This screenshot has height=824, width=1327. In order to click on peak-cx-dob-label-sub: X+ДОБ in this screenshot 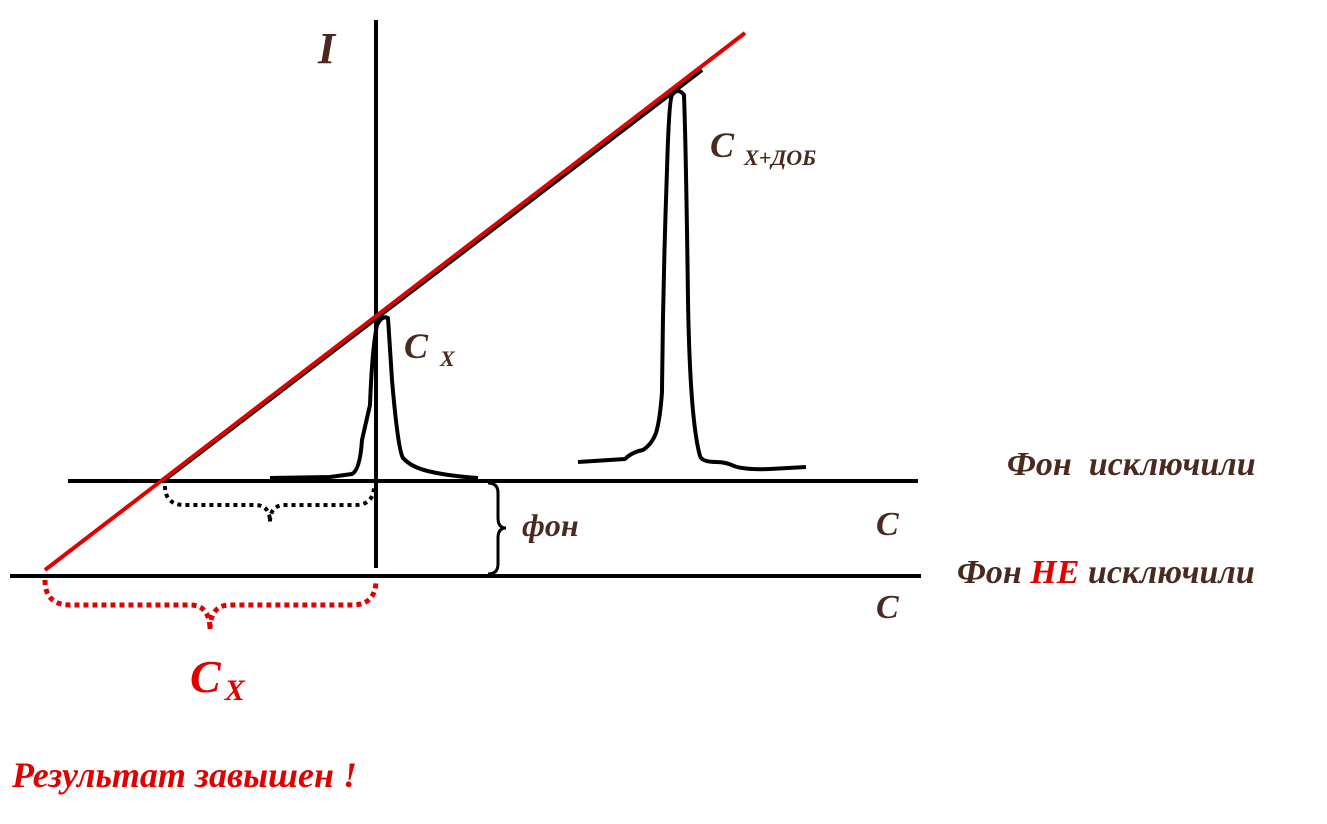, I will do `click(779, 157)`.